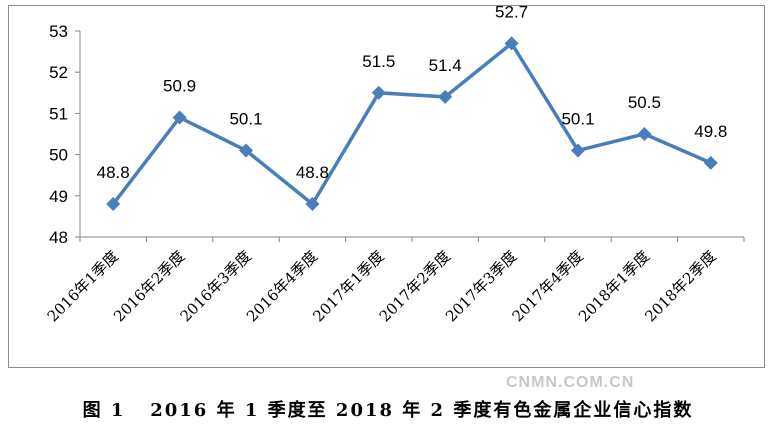 The image size is (776, 427). I want to click on x-category-label: 2018年2季度, so click(680, 286).